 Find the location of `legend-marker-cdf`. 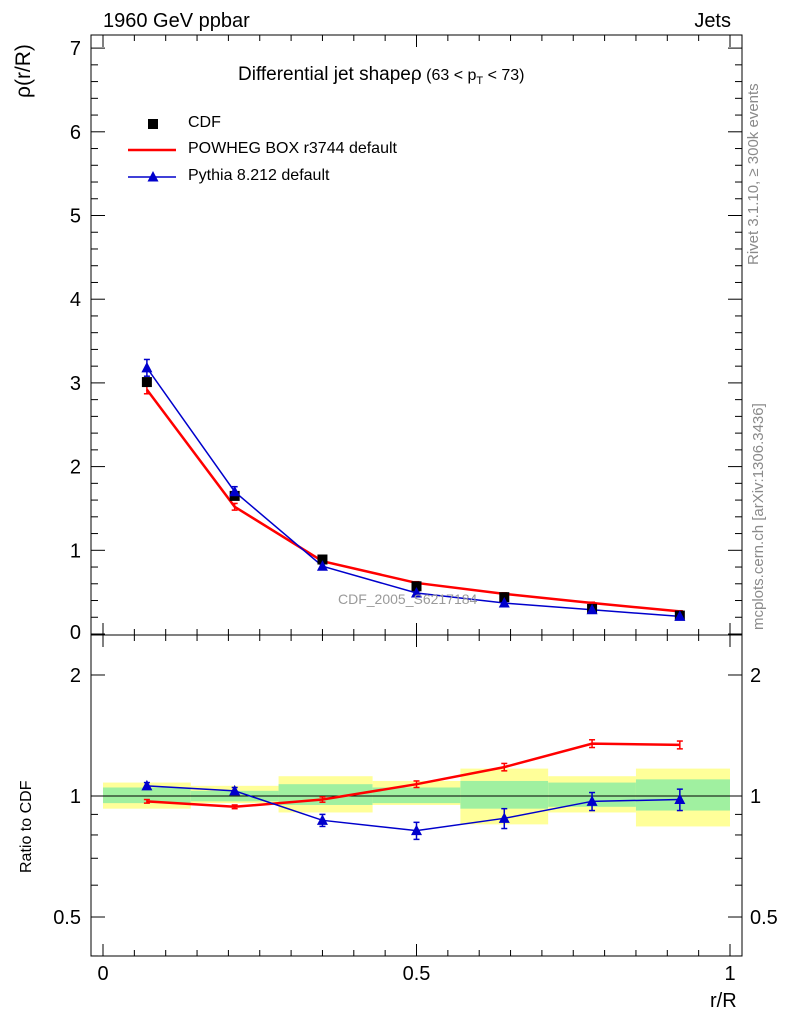

legend-marker-cdf is located at coordinates (153, 124).